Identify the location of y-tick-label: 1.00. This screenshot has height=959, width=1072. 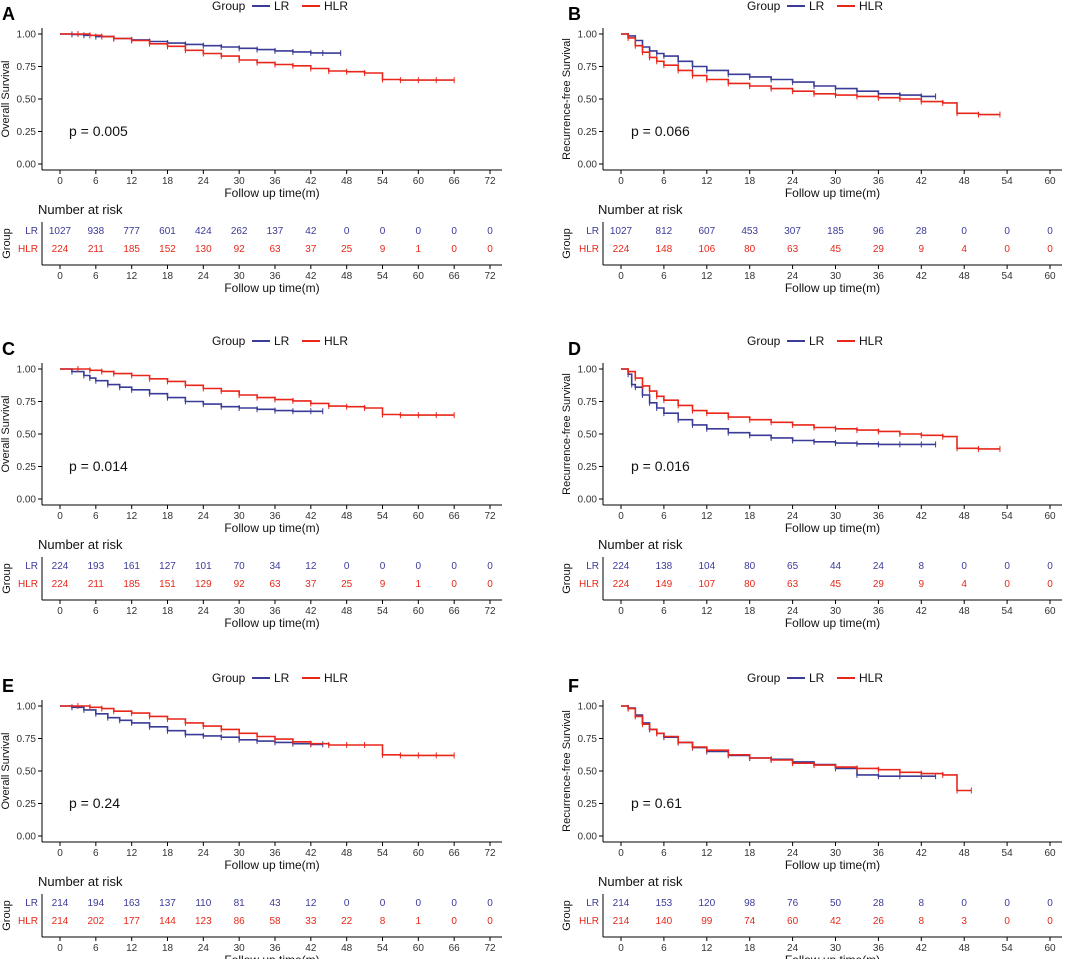
(27, 35).